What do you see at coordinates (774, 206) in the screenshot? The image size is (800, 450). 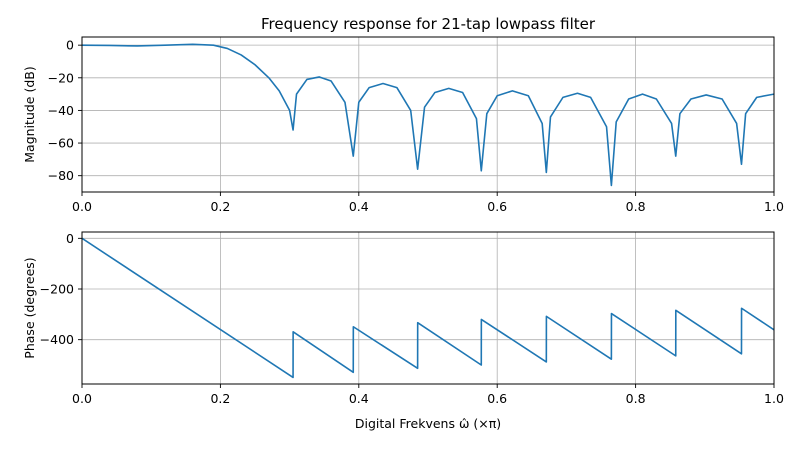 I see `magnitude-xtick-label-5: 1.0` at bounding box center [774, 206].